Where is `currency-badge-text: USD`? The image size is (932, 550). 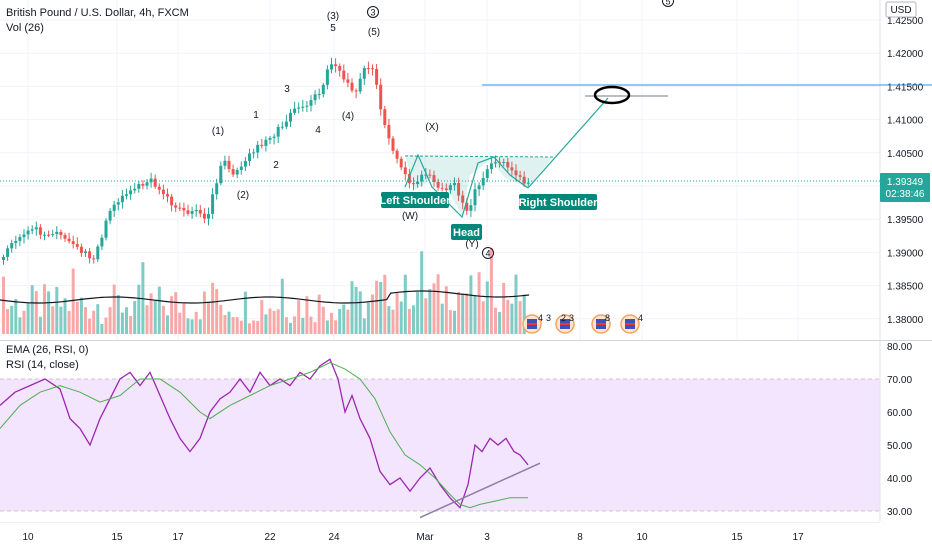
currency-badge-text: USD is located at coordinates (900, 10).